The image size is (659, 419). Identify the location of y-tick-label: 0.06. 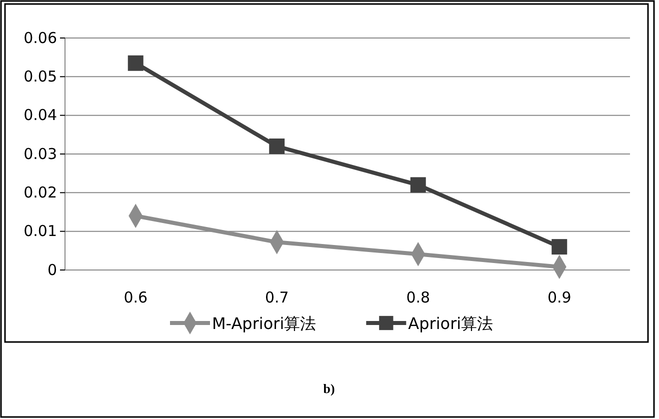
(40, 37).